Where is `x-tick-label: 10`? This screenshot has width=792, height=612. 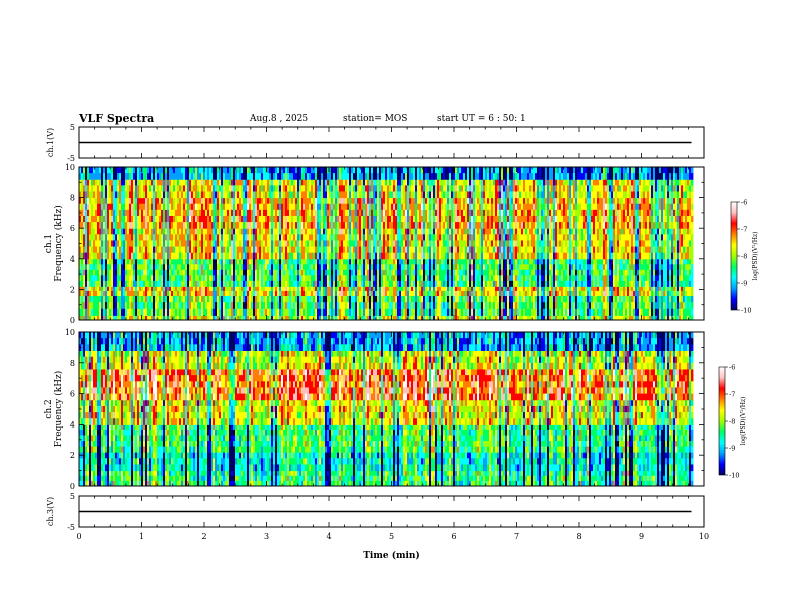
x-tick-label: 10 is located at coordinates (704, 536).